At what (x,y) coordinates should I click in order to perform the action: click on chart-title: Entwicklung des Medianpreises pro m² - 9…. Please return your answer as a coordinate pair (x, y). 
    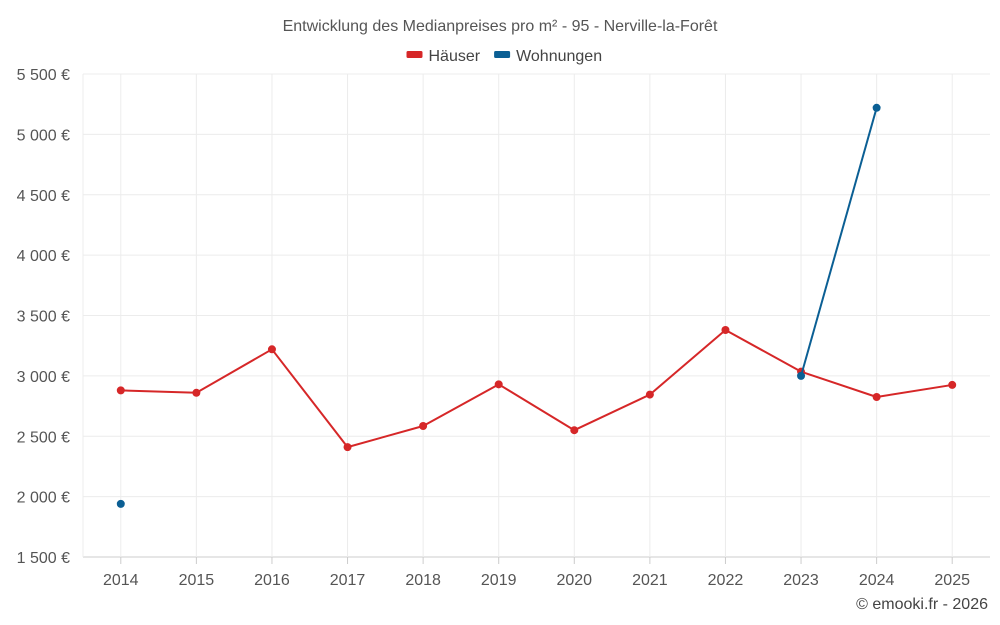
    Looking at the image, I should click on (500, 26).